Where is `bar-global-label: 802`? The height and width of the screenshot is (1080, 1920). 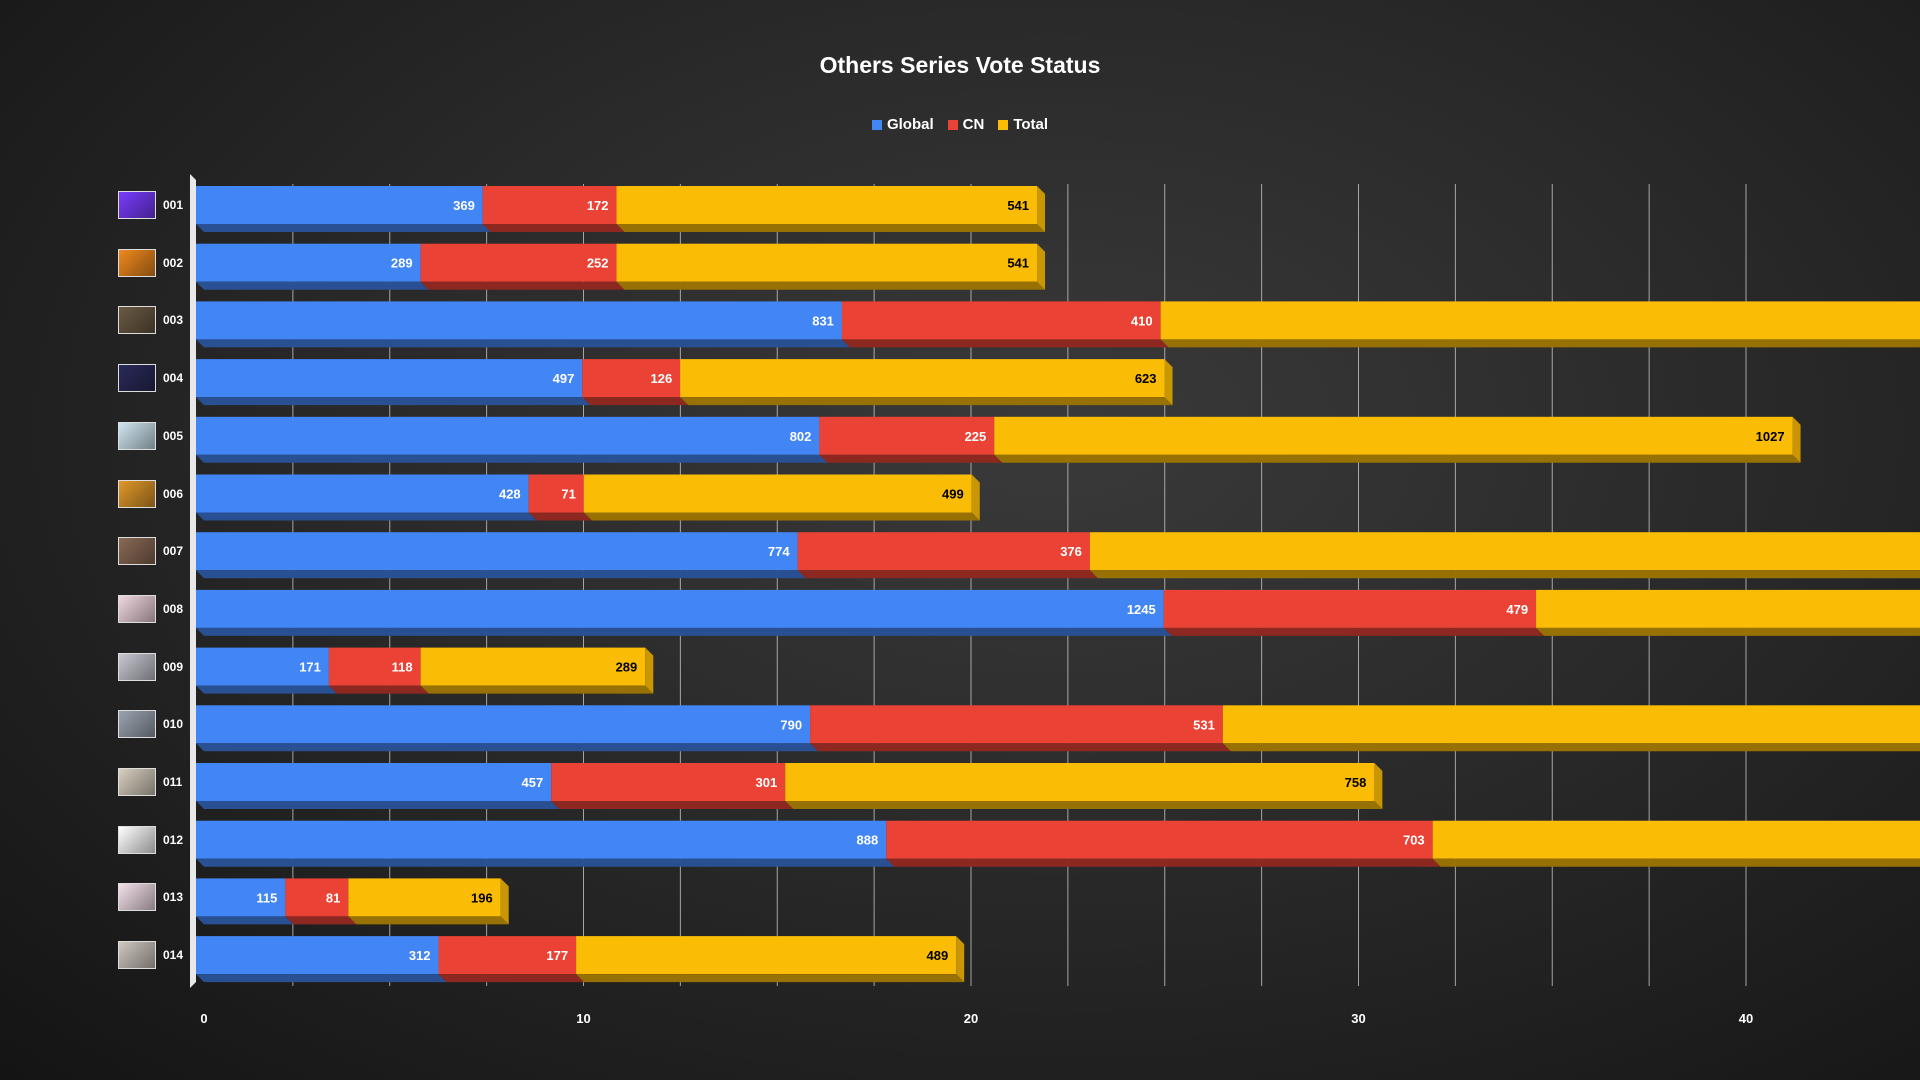 bar-global-label: 802 is located at coordinates (801, 436).